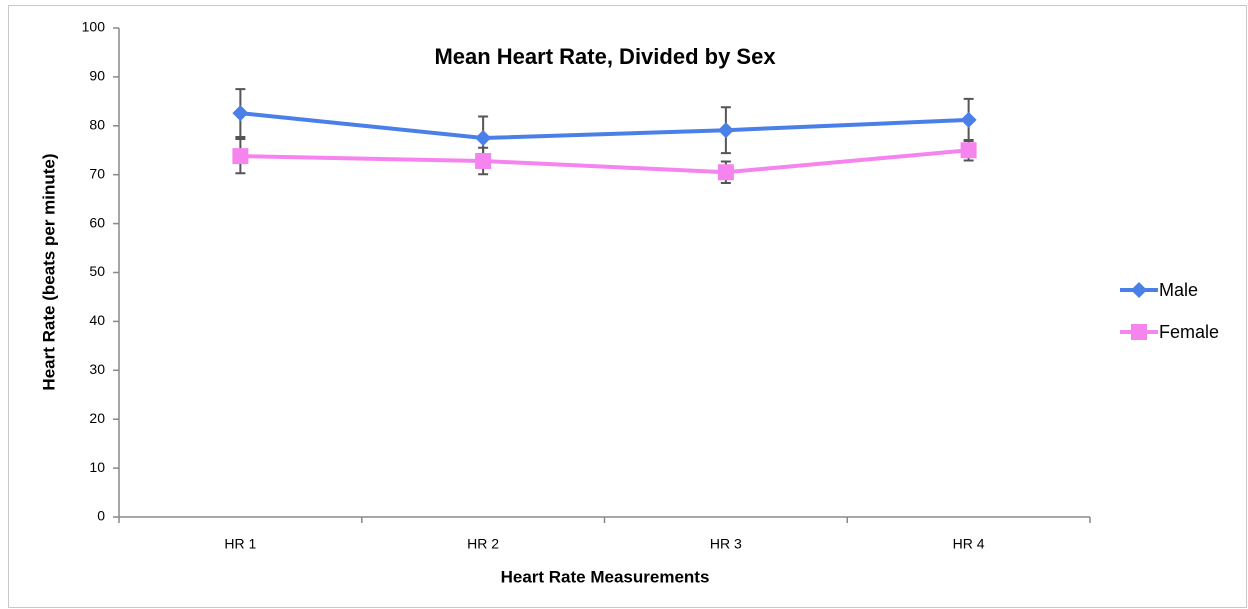 This screenshot has height=609, width=1248. What do you see at coordinates (97, 467) in the screenshot?
I see `y-tick-label: 10` at bounding box center [97, 467].